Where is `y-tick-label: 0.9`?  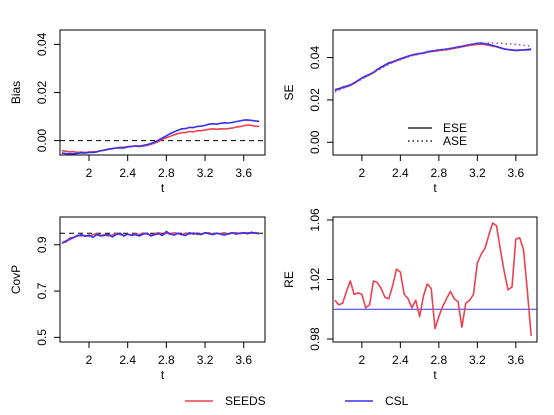 y-tick-label: 0.9 is located at coordinates (42, 244).